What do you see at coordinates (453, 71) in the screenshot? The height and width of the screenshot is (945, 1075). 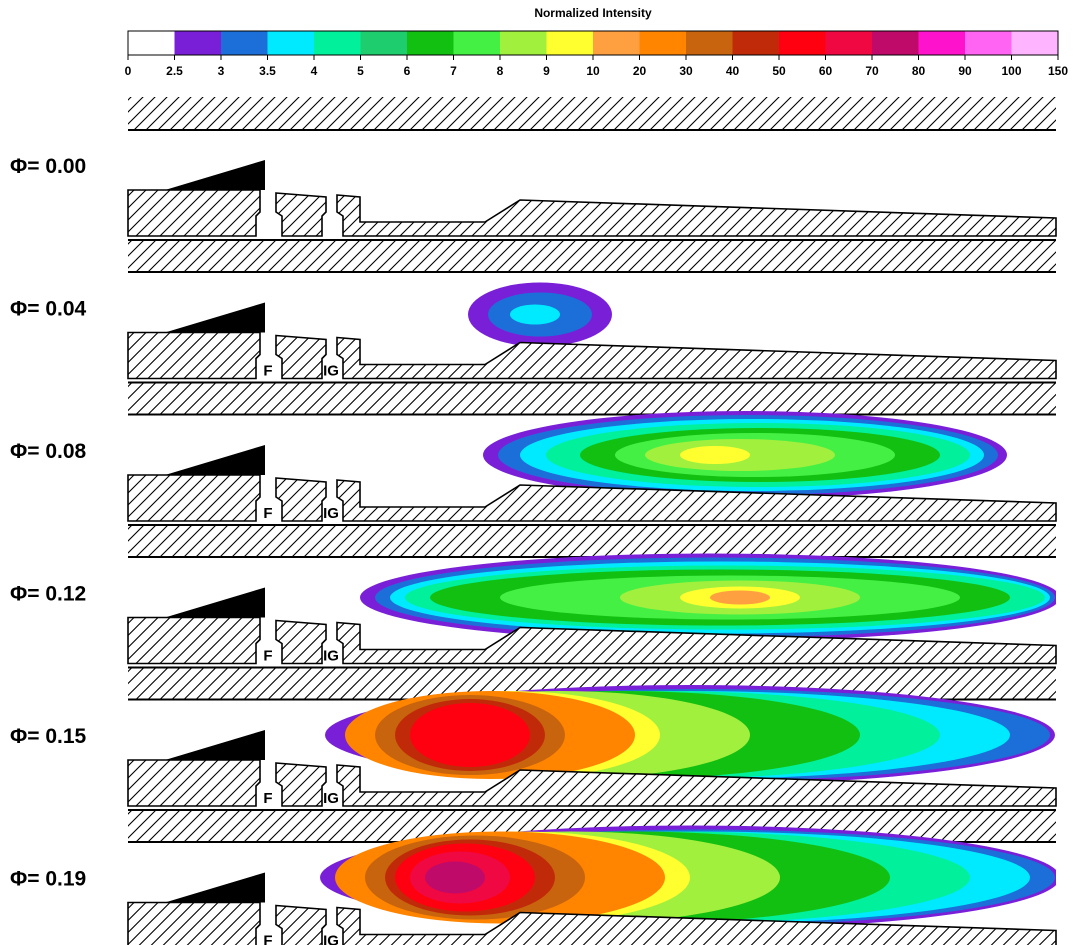 I see `colorbar-tick-label: 7` at bounding box center [453, 71].